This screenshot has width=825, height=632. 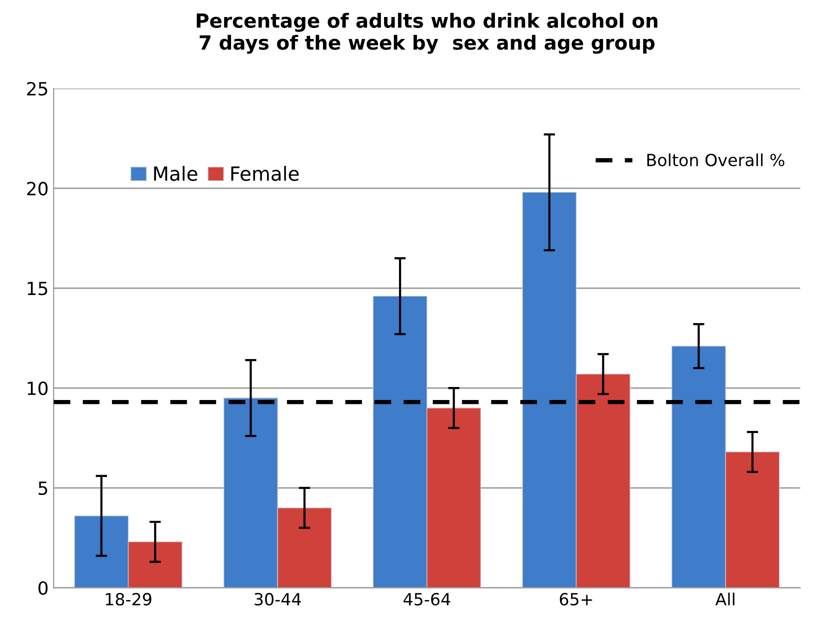 I want to click on y-tick-label: 20, so click(x=37, y=189).